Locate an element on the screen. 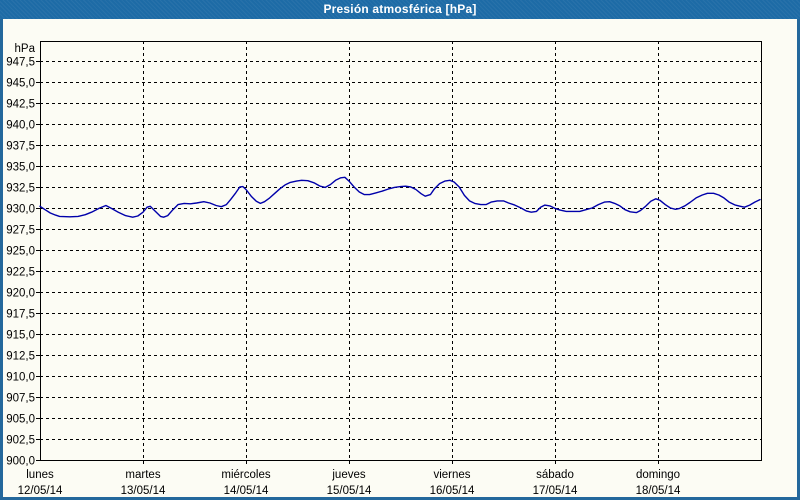  x-date-label: 18/05/14 is located at coordinates (658, 491).